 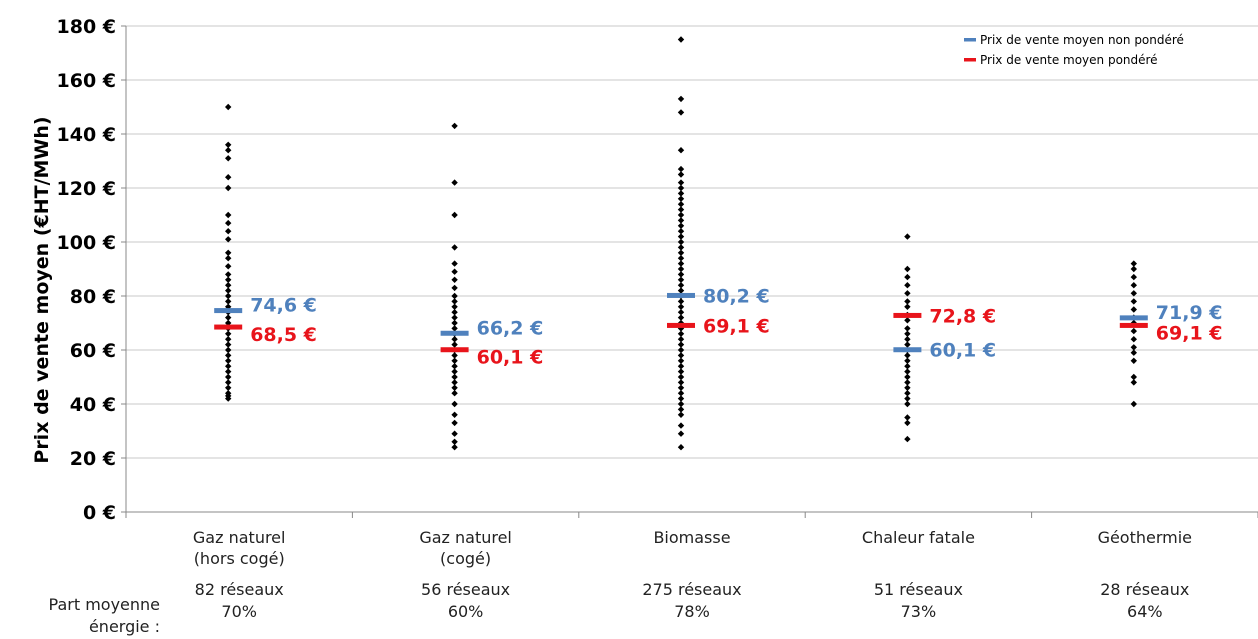 I want to click on category-name: Biomasse, so click(x=691, y=537).